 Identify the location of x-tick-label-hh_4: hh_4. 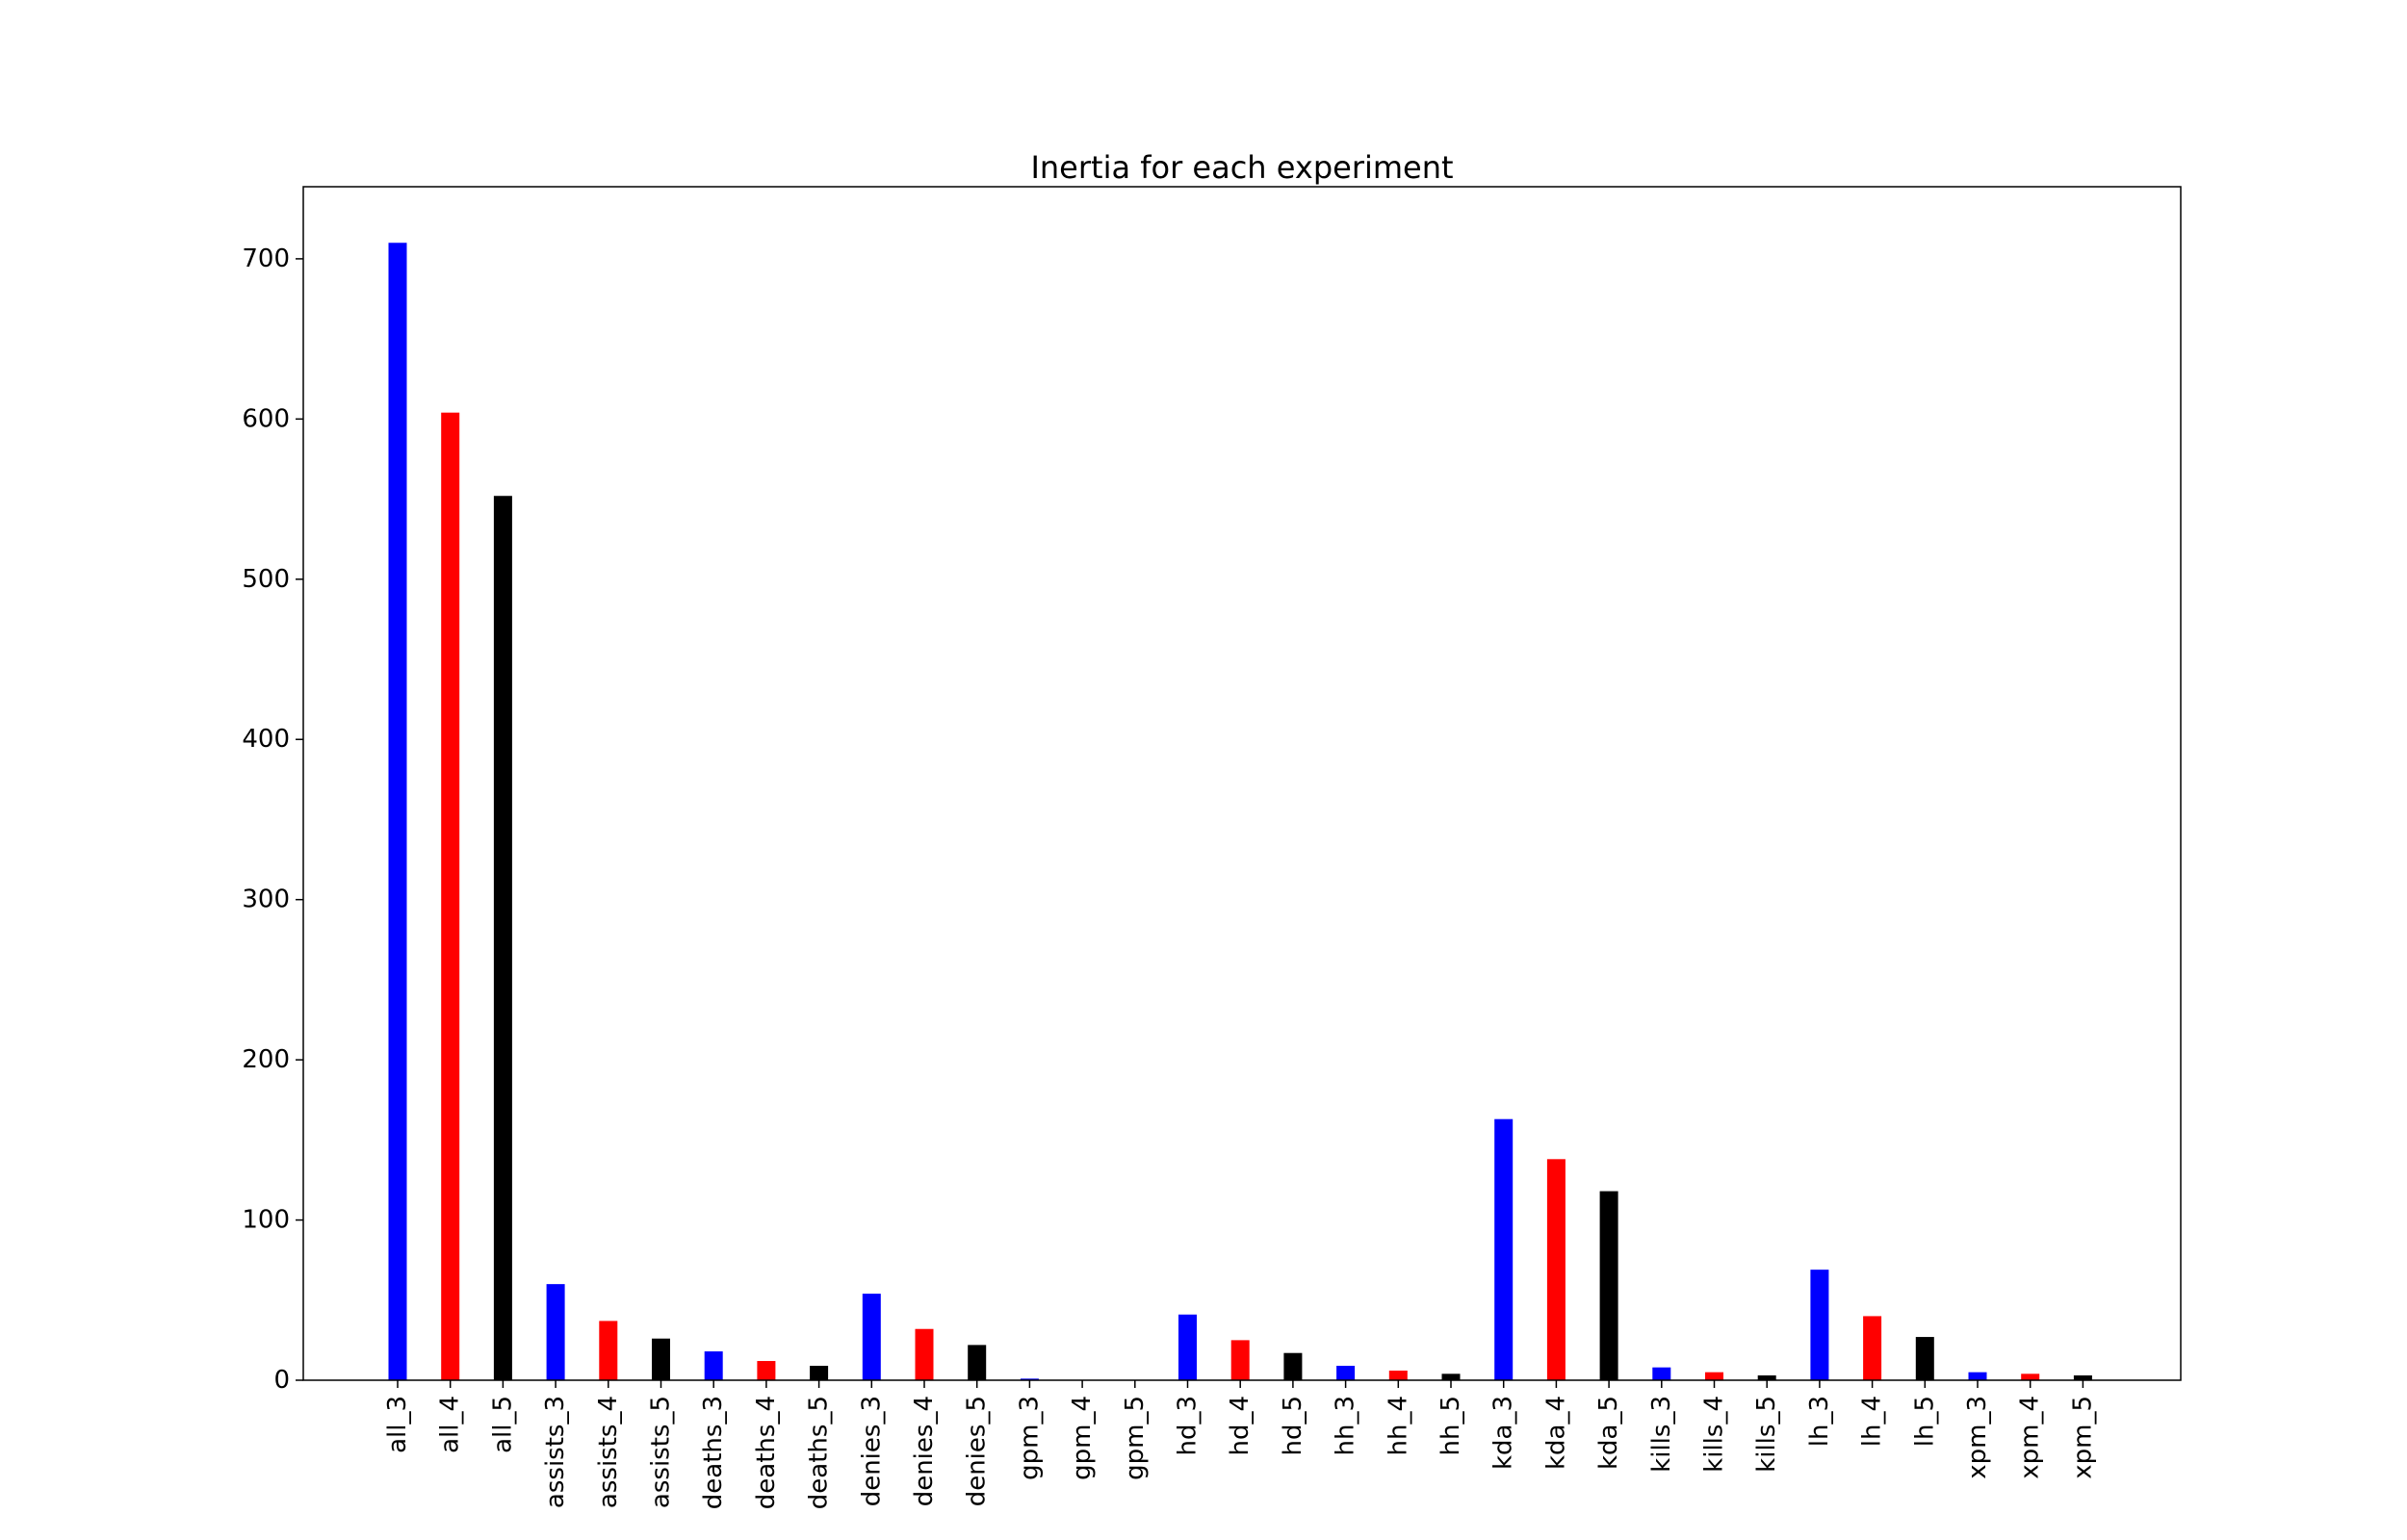
(1398, 1426).